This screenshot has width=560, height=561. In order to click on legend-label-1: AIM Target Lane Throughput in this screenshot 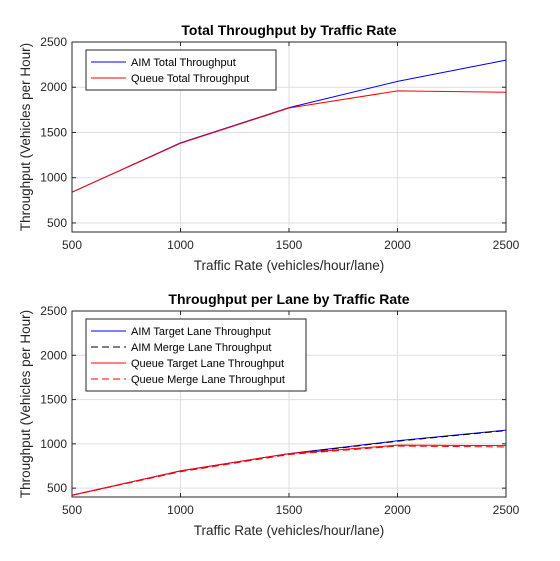, I will do `click(201, 332)`.